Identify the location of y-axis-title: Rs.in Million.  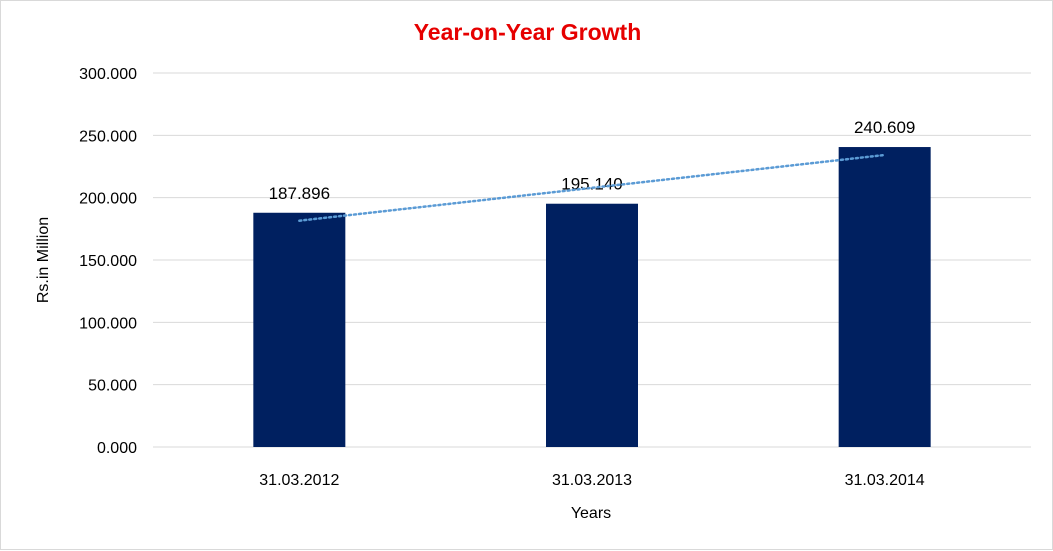
(43, 260).